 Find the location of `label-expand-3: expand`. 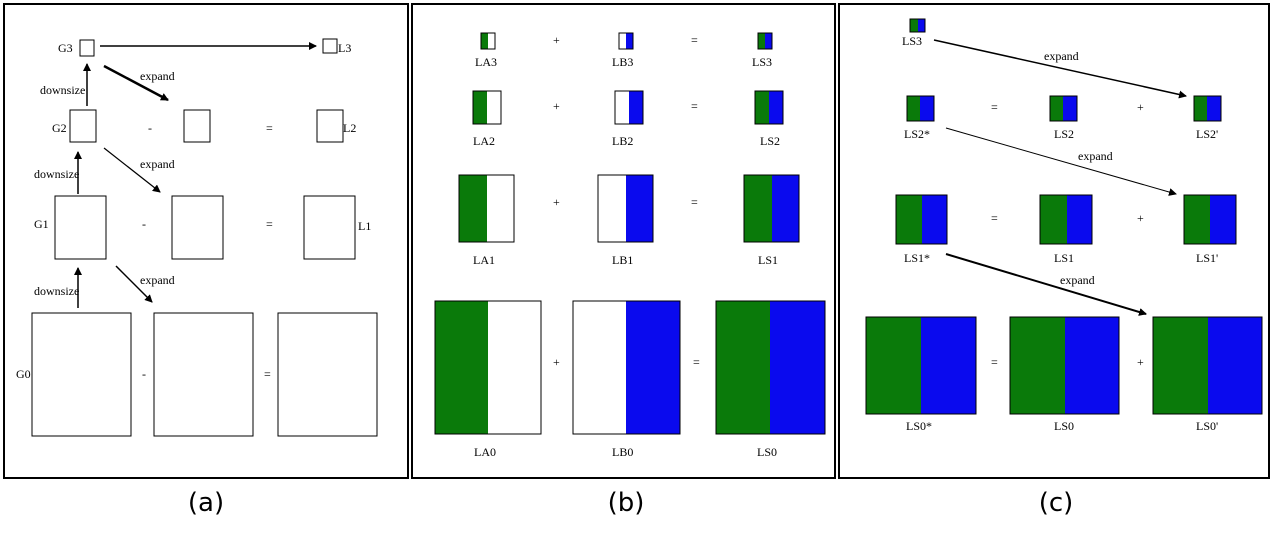

label-expand-3: expand is located at coordinates (157, 76).